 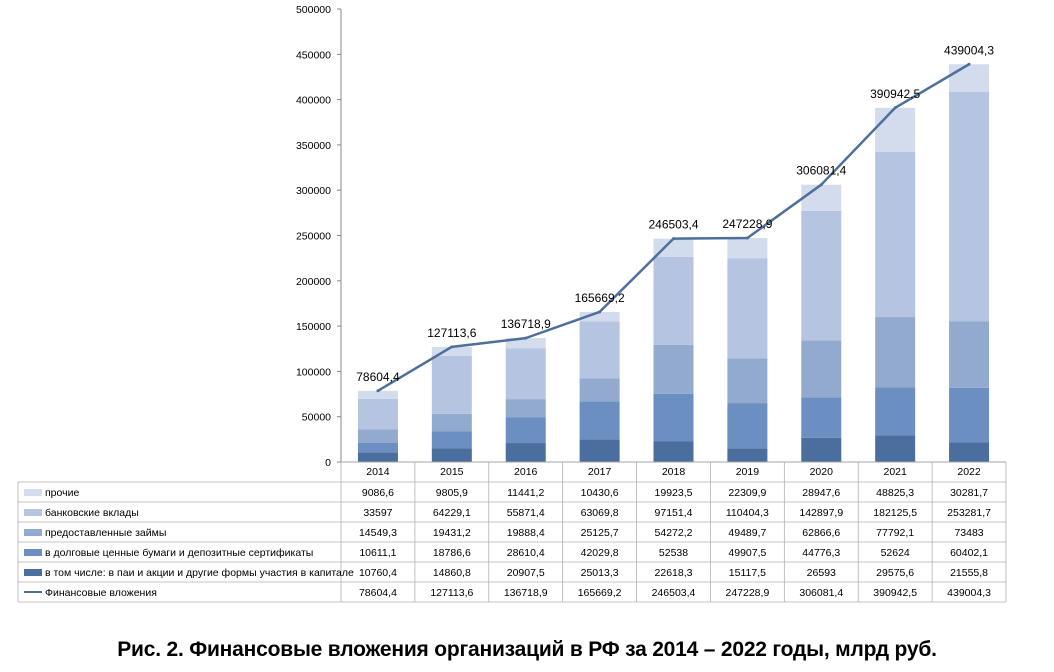 What do you see at coordinates (600, 298) in the screenshot?
I see `total-data-label: 165669,2` at bounding box center [600, 298].